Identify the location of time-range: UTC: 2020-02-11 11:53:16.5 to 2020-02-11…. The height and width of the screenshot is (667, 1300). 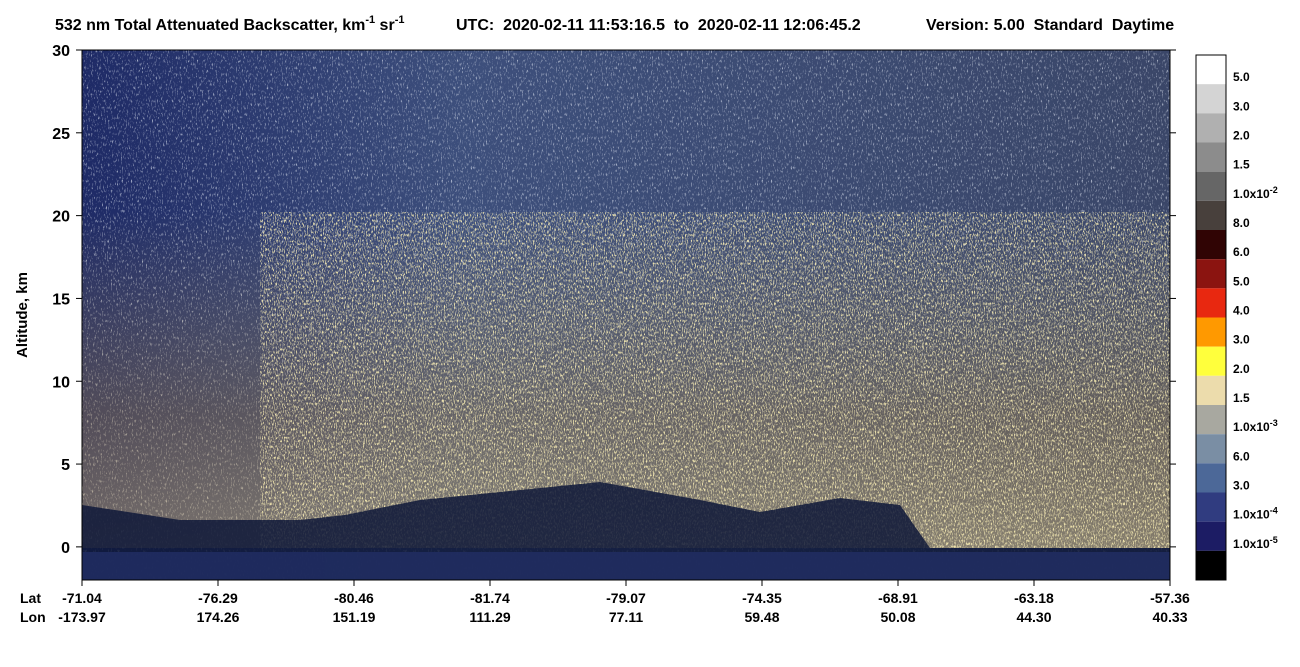
(658, 25).